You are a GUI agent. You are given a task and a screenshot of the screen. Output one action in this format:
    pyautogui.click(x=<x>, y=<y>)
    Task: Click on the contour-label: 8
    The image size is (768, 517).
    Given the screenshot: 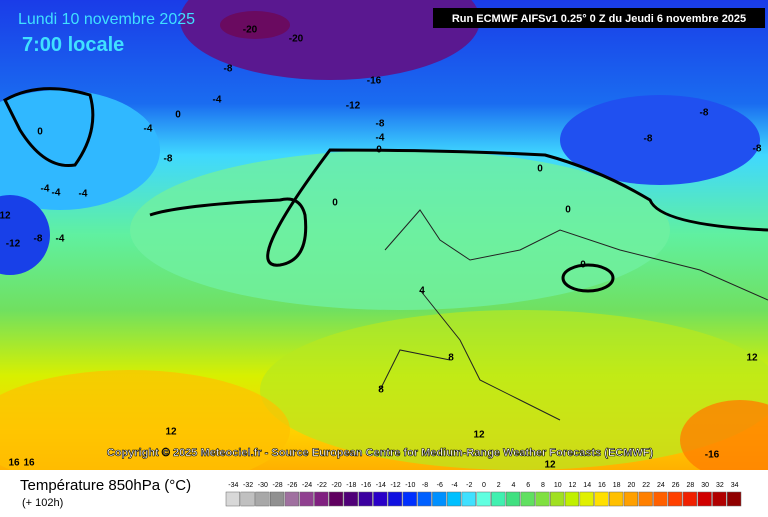 What is the action you would take?
    pyautogui.click(x=451, y=358)
    